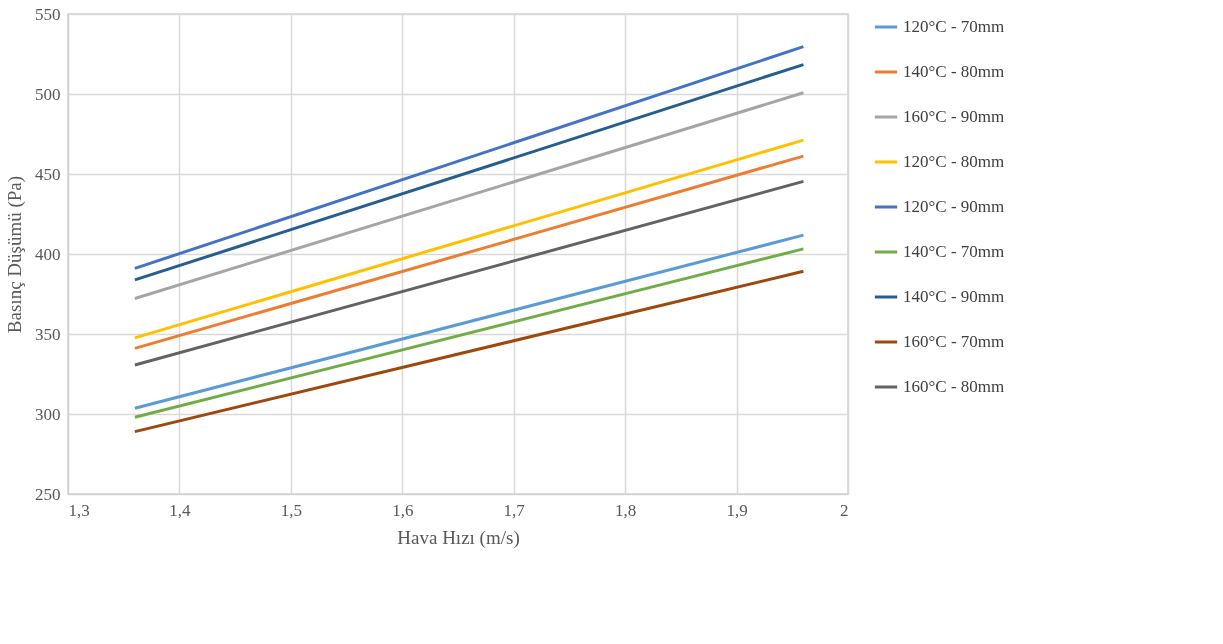 The width and height of the screenshot is (1223, 644). I want to click on y-axis-title: Basınç Düşümü (Pa), so click(15, 254).